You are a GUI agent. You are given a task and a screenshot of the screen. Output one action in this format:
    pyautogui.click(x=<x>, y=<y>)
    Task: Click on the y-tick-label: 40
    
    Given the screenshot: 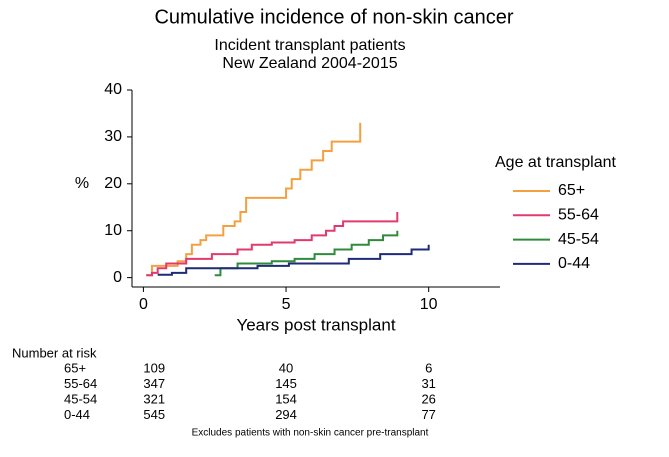 What is the action you would take?
    pyautogui.click(x=113, y=89)
    